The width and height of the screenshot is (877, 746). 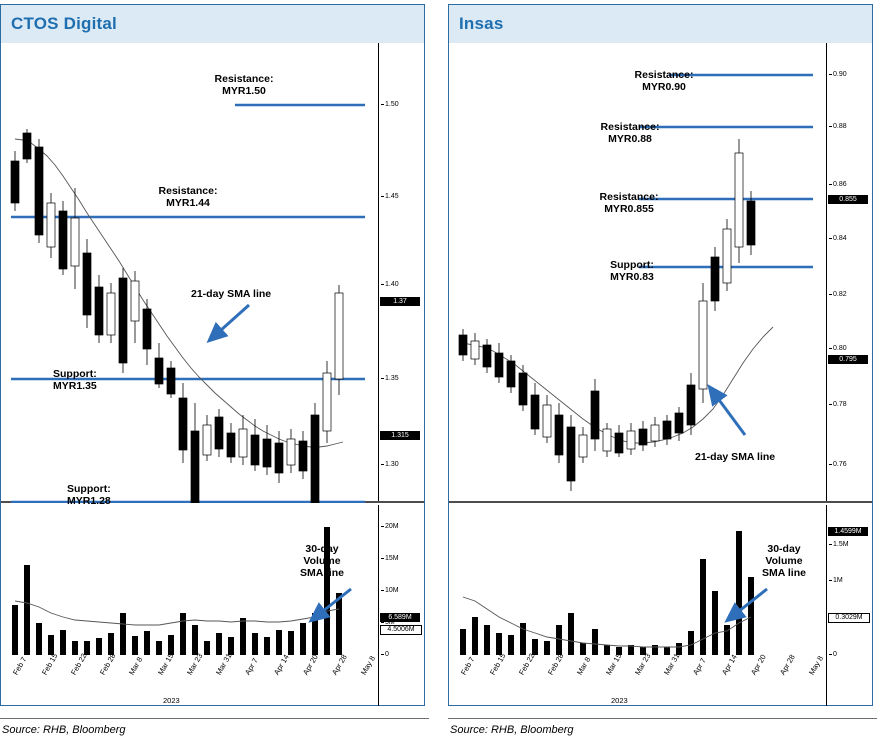 What do you see at coordinates (840, 294) in the screenshot?
I see `axis-tick: 0.82` at bounding box center [840, 294].